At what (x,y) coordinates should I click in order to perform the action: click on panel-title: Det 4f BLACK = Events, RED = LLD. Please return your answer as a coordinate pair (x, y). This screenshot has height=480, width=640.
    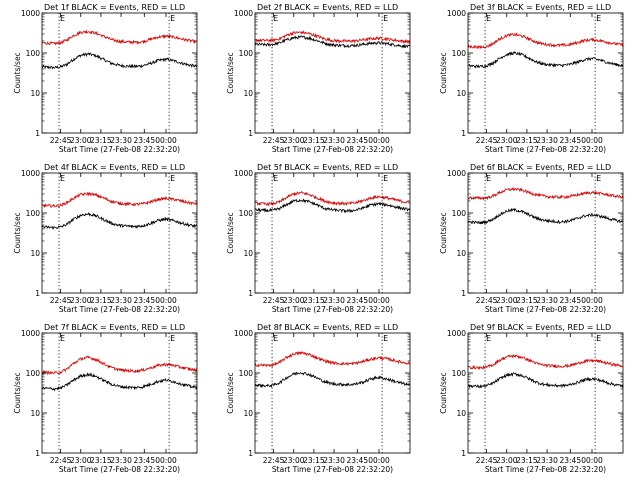
    Looking at the image, I should click on (114, 167).